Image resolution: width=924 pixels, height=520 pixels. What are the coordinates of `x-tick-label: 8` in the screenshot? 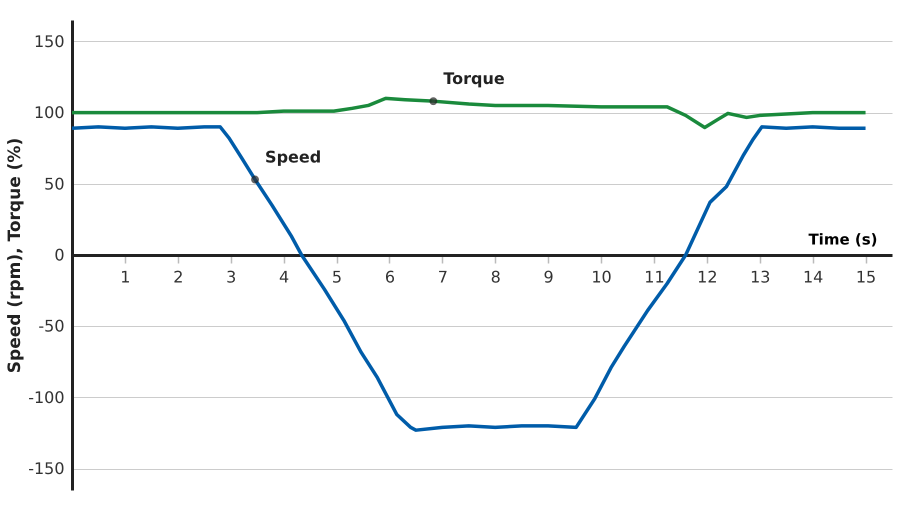 It's located at (495, 277).